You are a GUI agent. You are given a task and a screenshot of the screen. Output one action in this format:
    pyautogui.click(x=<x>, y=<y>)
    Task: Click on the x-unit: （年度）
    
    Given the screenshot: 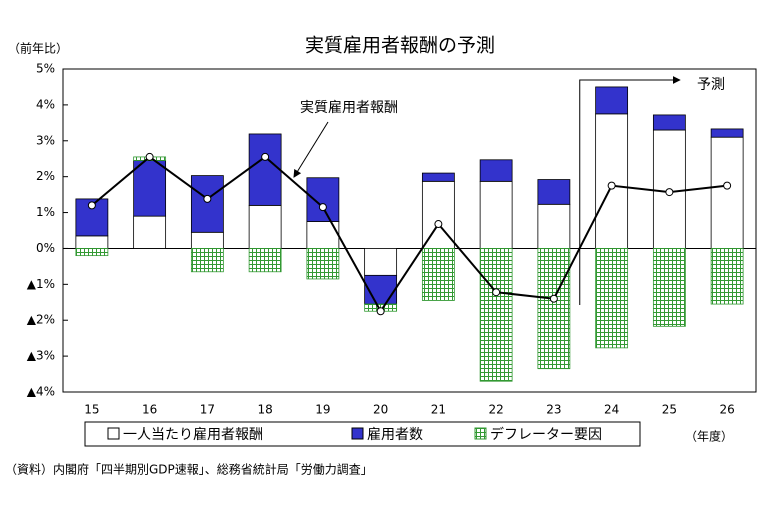 What is the action you would take?
    pyautogui.click(x=709, y=436)
    